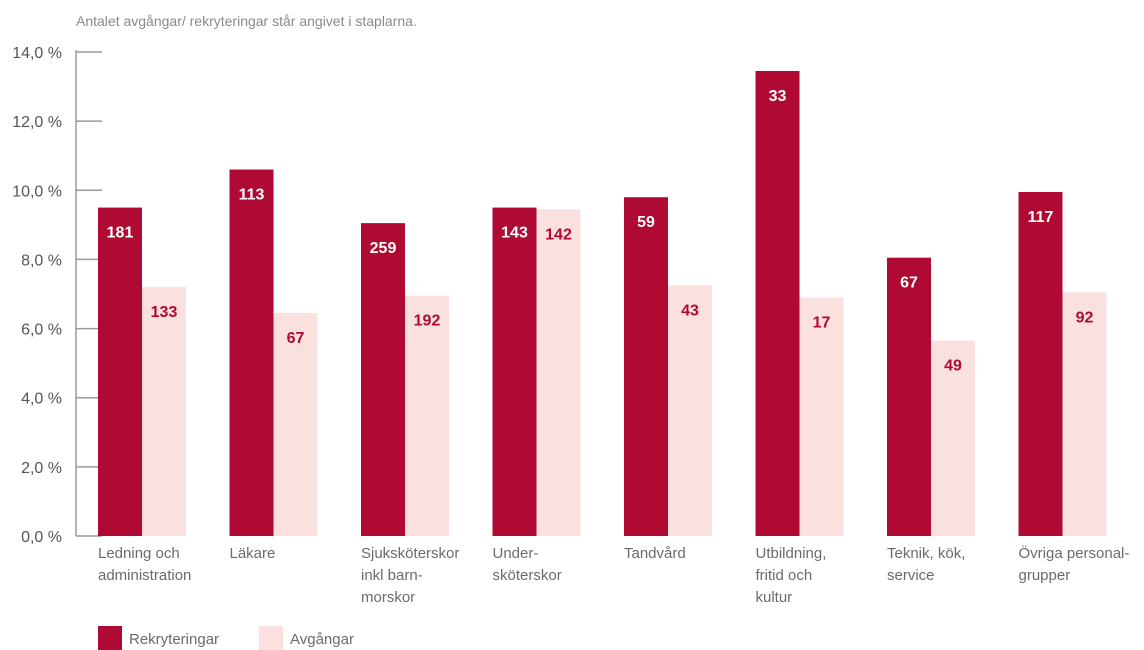 This screenshot has width=1144, height=650. I want to click on y-tick-label: 2,0 %, so click(41, 468).